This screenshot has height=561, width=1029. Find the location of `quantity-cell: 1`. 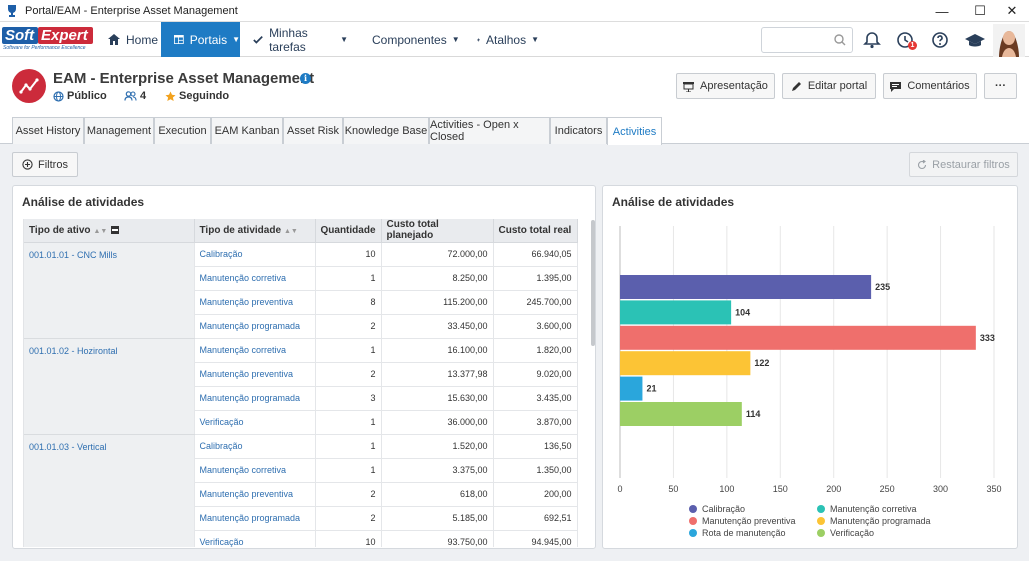

quantity-cell: 1 is located at coordinates (348, 350).